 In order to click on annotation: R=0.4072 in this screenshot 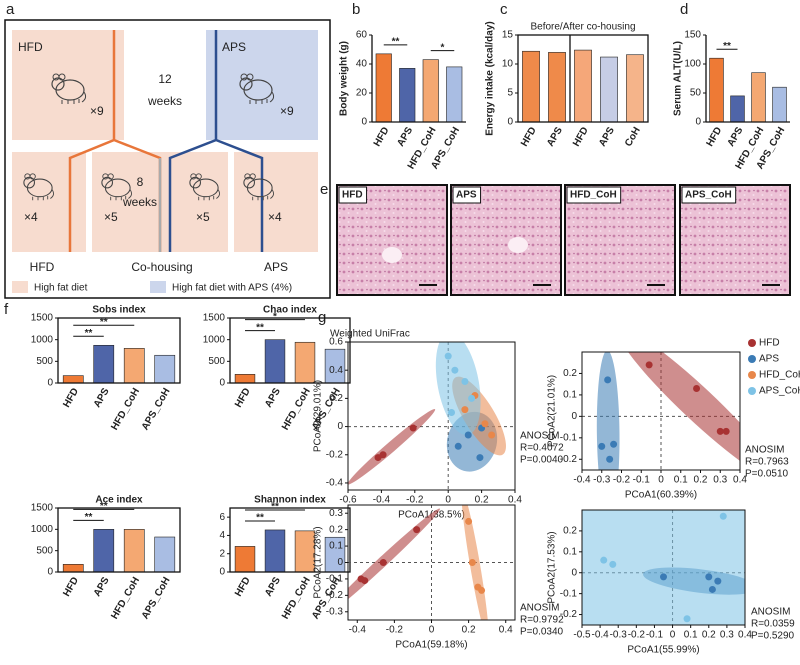, I will do `click(542, 448)`.